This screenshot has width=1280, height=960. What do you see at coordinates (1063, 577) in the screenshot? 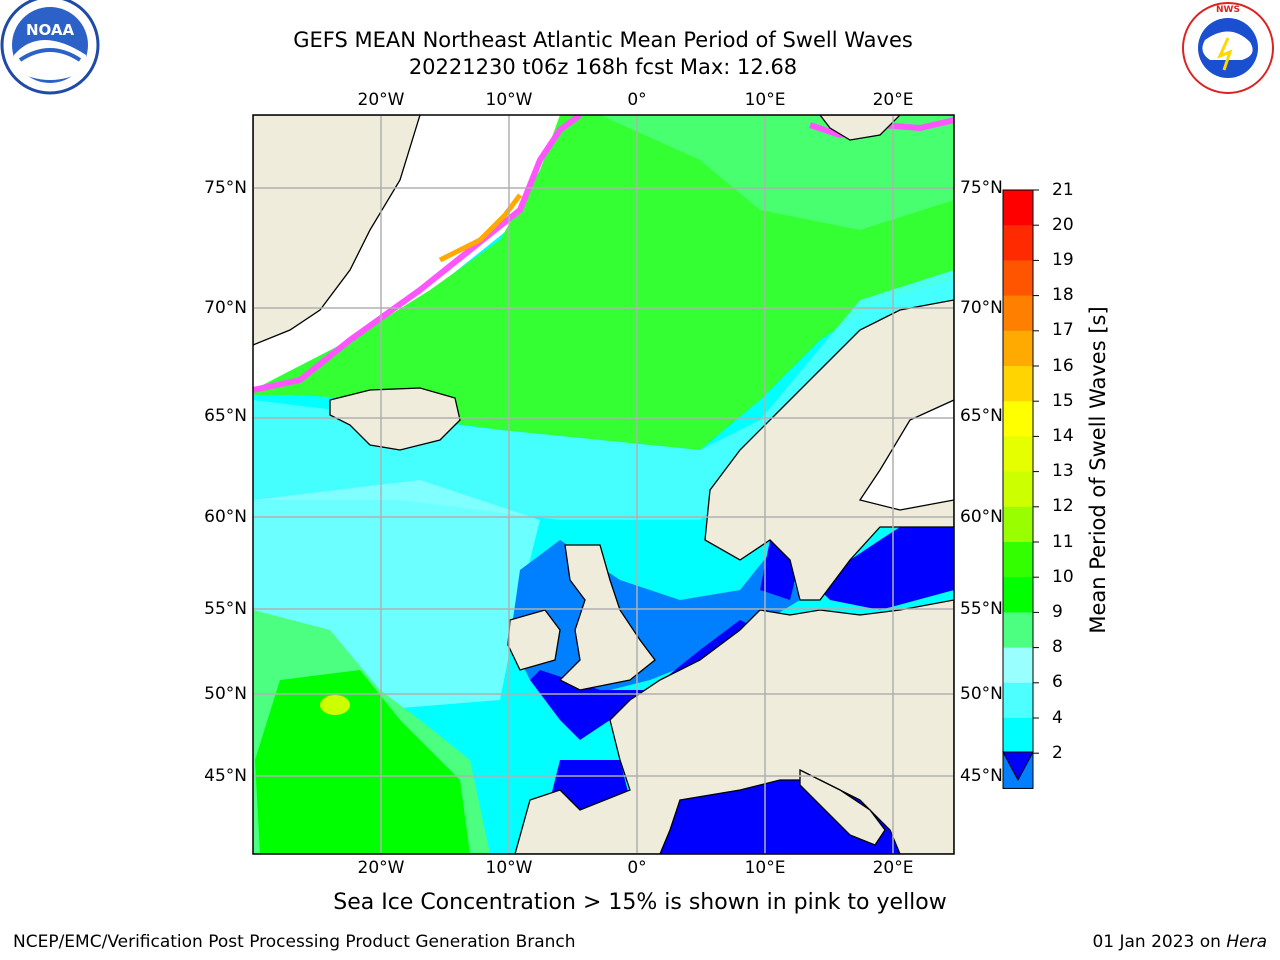
I see `colorbar-tick: 10` at bounding box center [1063, 577].